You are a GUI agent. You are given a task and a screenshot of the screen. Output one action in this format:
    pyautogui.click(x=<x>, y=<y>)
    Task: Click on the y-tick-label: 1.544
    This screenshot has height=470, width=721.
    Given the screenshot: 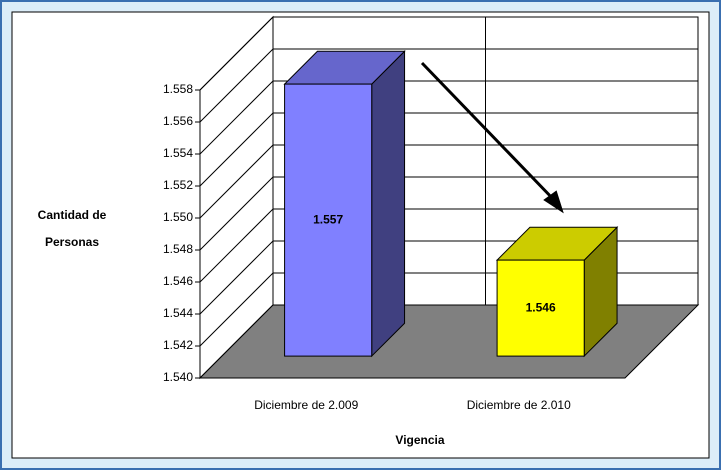 What is the action you would take?
    pyautogui.click(x=178, y=313)
    